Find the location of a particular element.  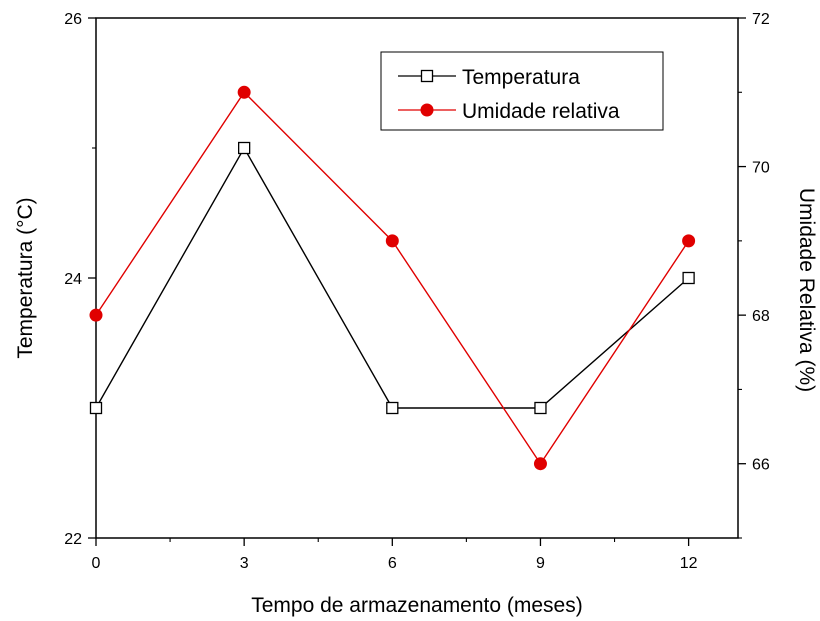

x-tick-label: 12 is located at coordinates (689, 563).